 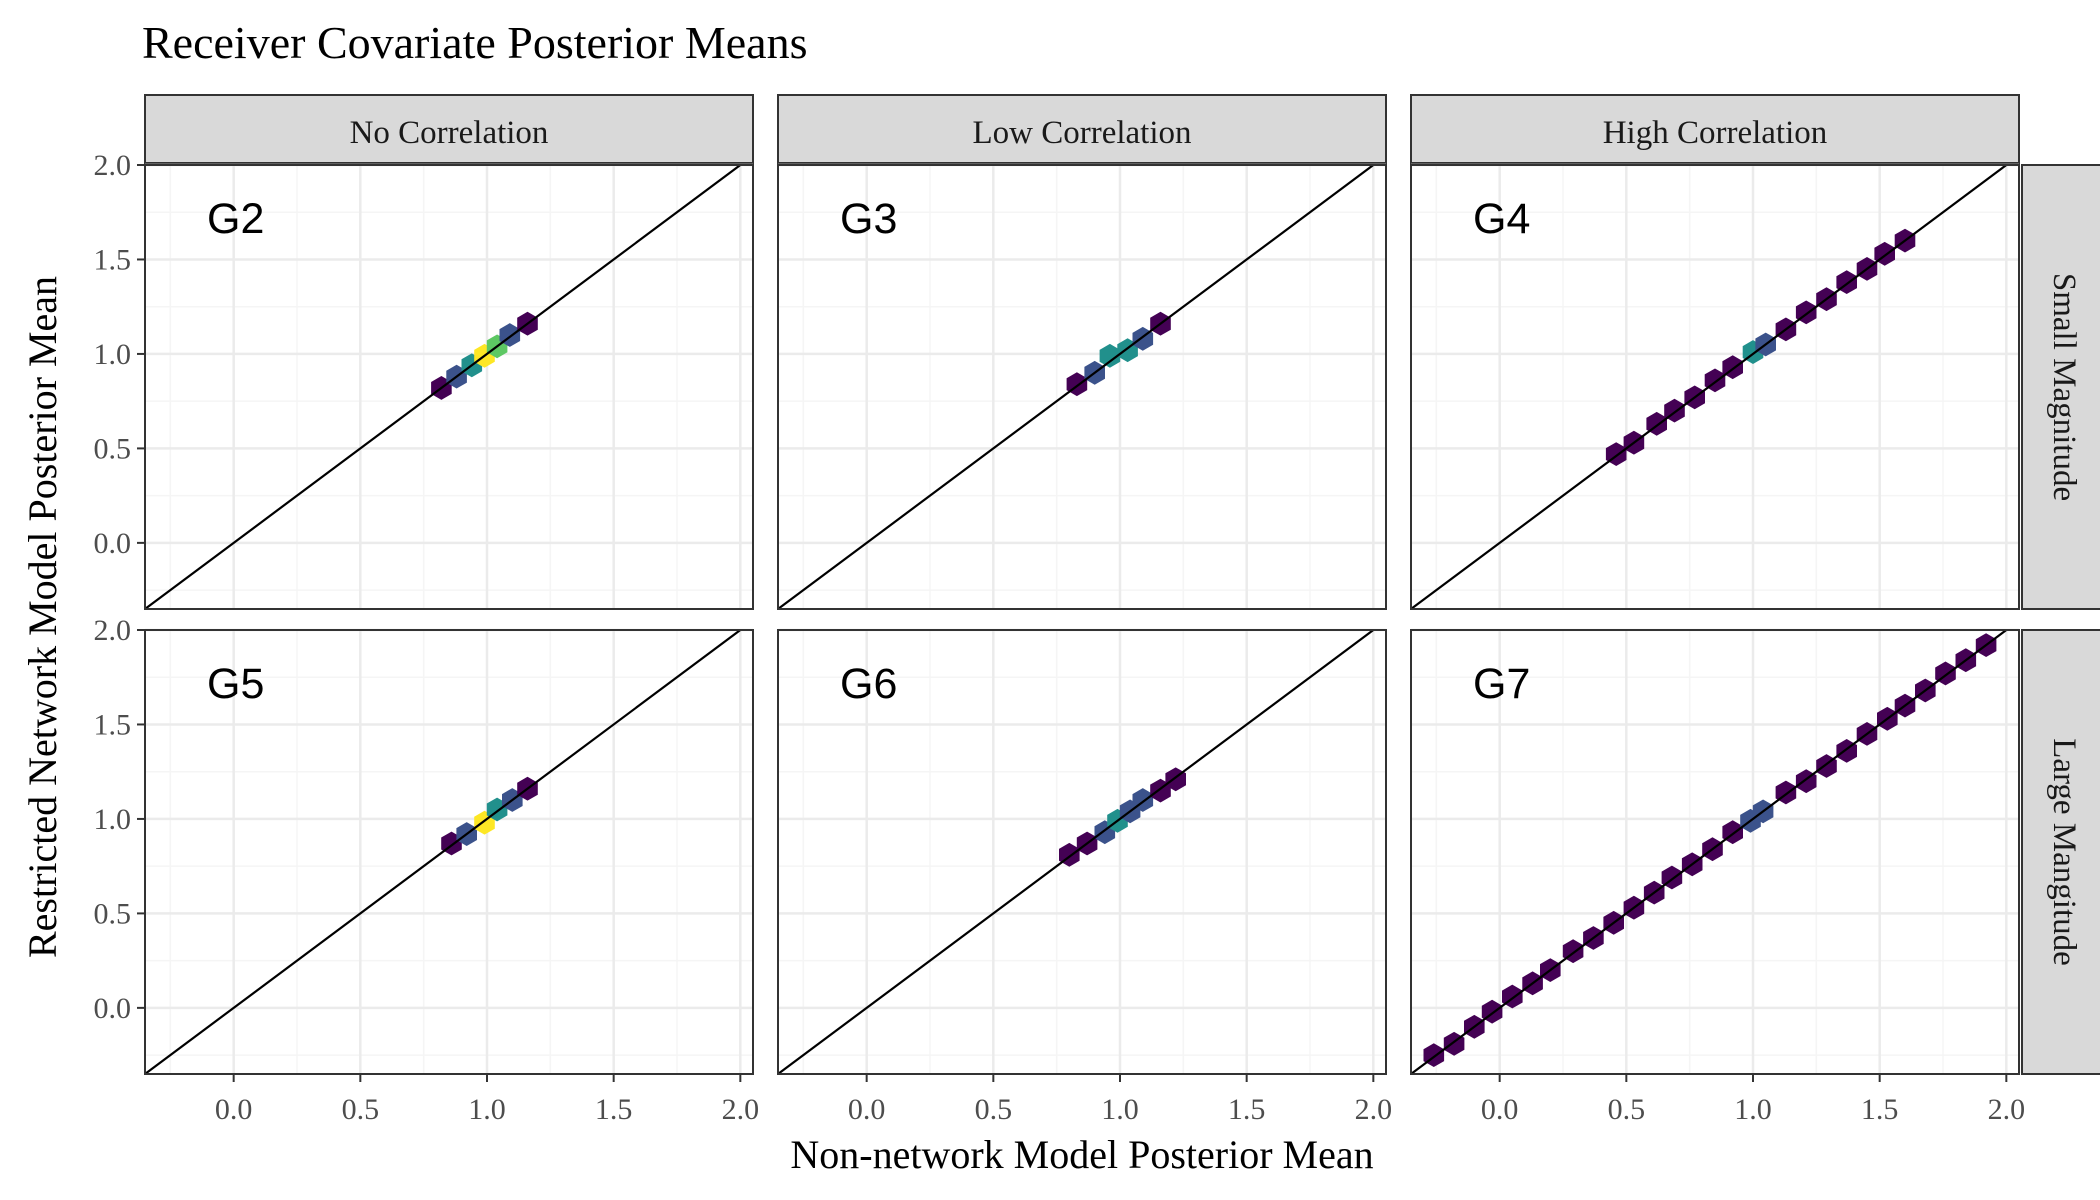 I want to click on facet-panel-g5: G5 0.0 0.5 1.0 1.5 2.0 0.0 0.5 1.0 1.5 2.0, so click(x=427, y=870).